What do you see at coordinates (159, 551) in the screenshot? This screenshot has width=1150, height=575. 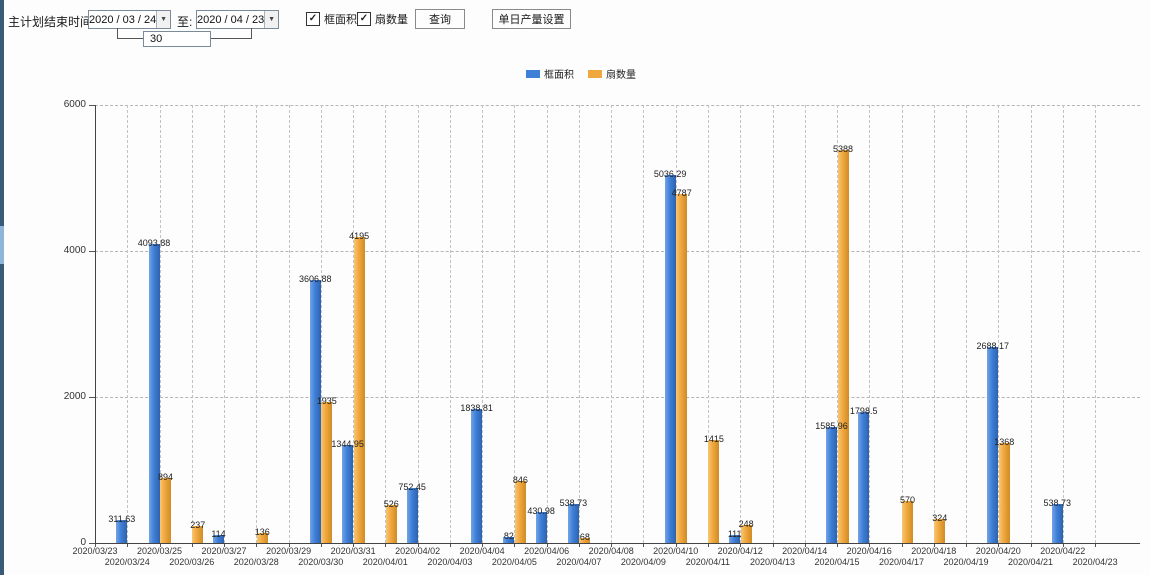 I see `x-tick-label: 2020/03/25` at bounding box center [159, 551].